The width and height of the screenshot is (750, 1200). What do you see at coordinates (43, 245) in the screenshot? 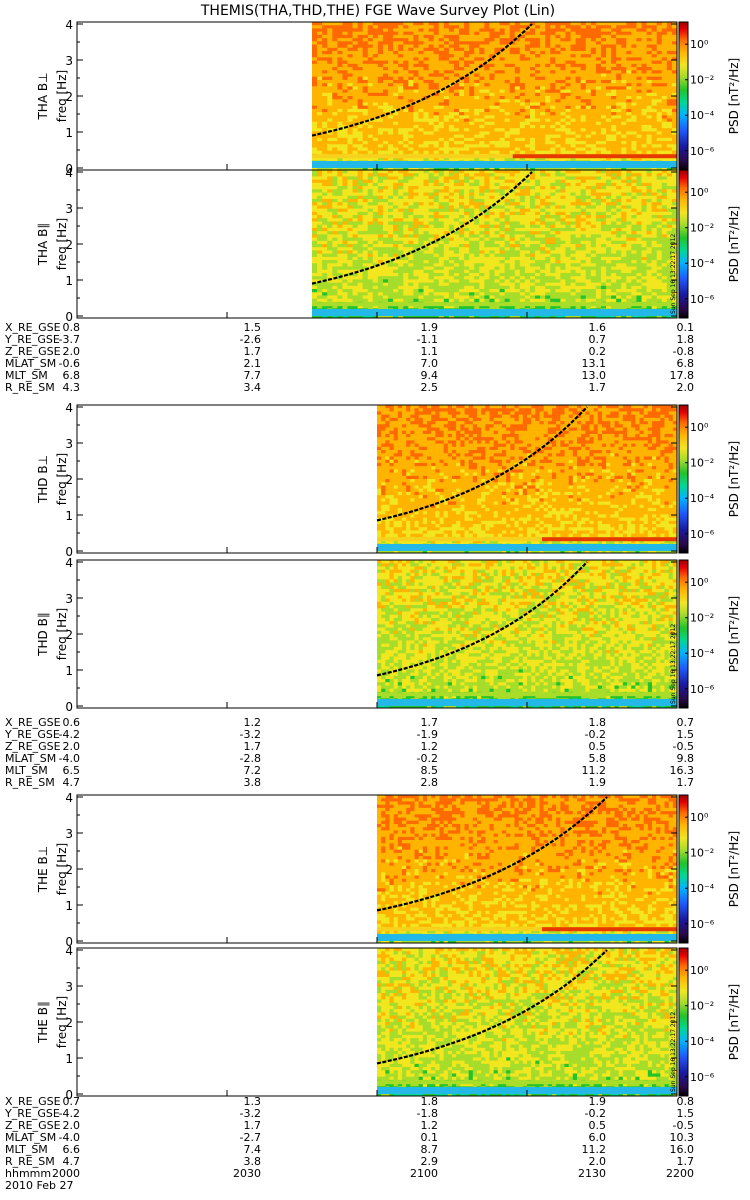
I see `panel-label: THA B∥` at bounding box center [43, 245].